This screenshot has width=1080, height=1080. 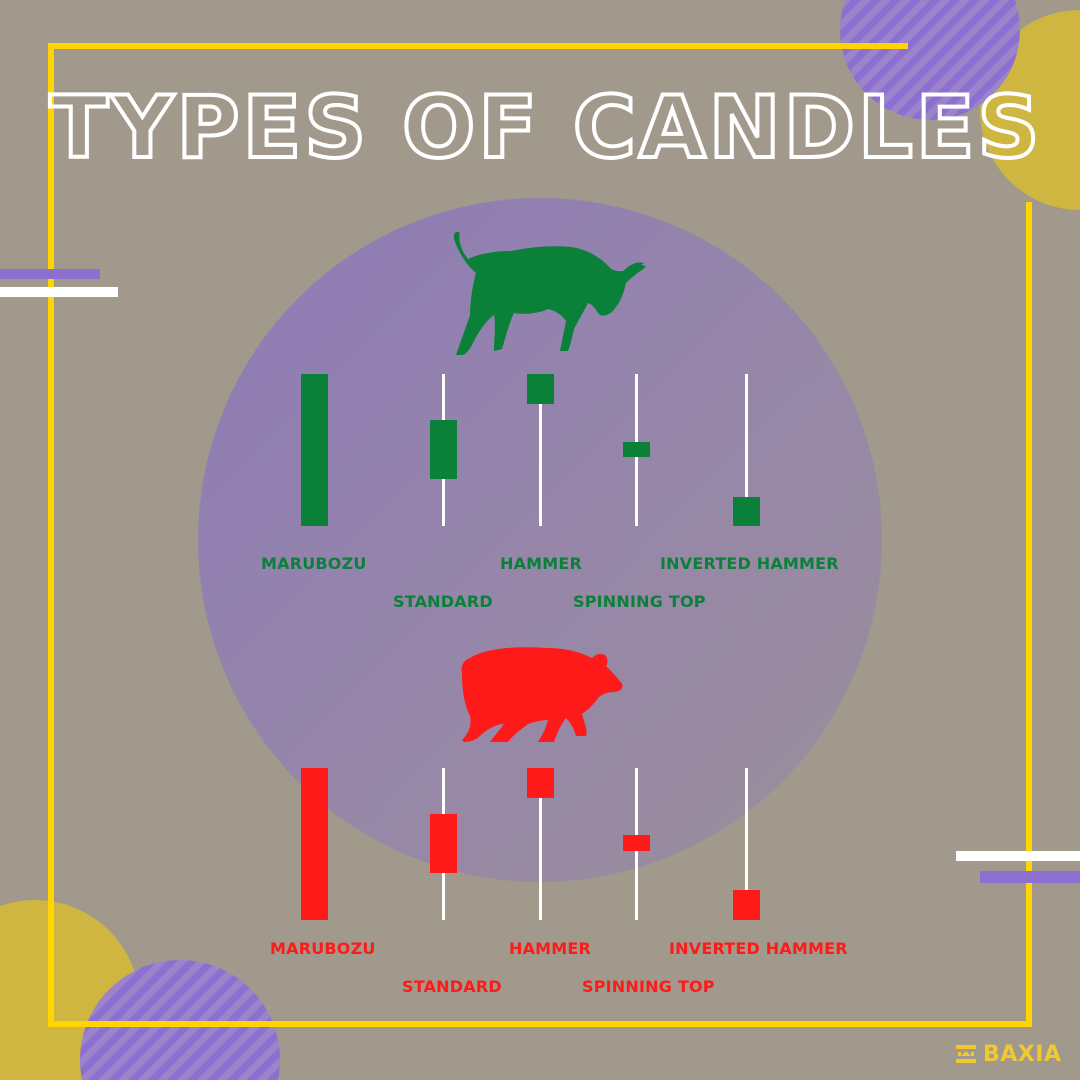 What do you see at coordinates (542, 694) in the screenshot?
I see `bear-icon` at bounding box center [542, 694].